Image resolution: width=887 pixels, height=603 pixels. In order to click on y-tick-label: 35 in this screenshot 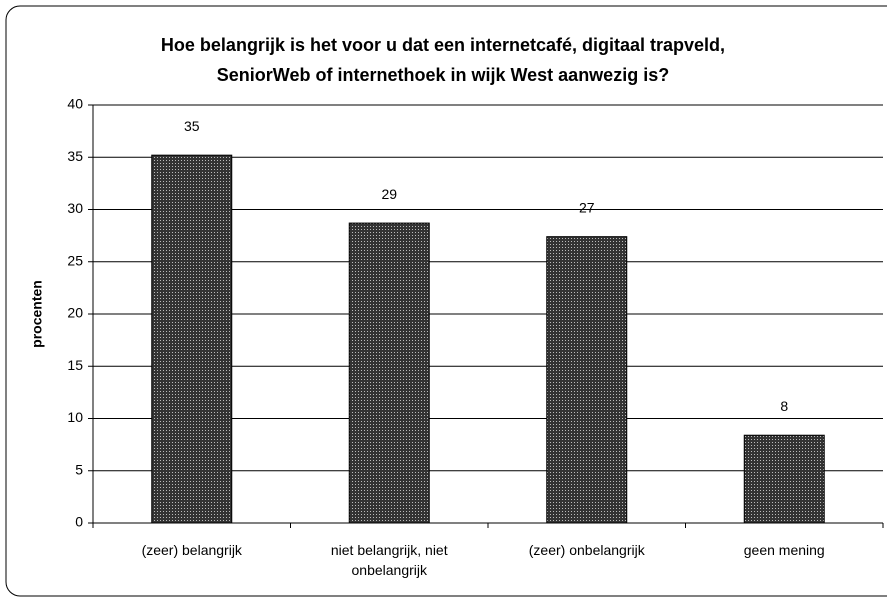, I will do `click(75, 156)`.